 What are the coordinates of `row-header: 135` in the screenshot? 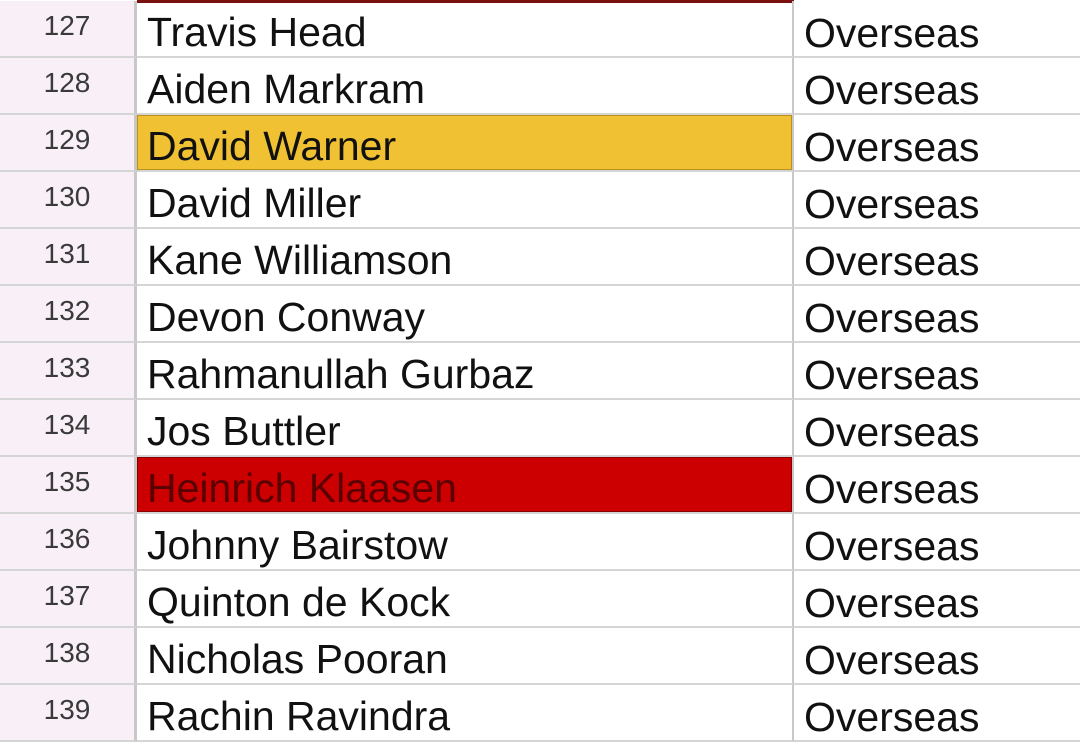 It's located at (68, 485).